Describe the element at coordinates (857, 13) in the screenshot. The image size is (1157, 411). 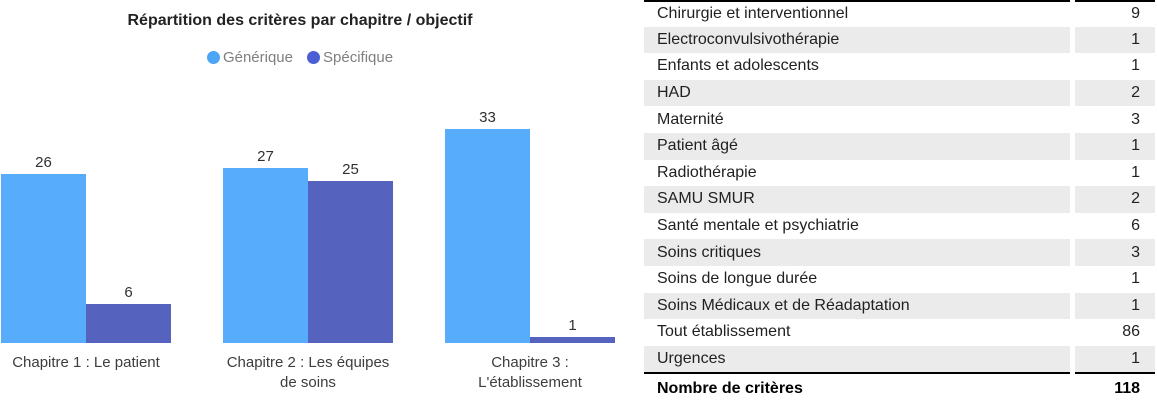
I see `row-label: Chirurgie et interventionnel` at that location.